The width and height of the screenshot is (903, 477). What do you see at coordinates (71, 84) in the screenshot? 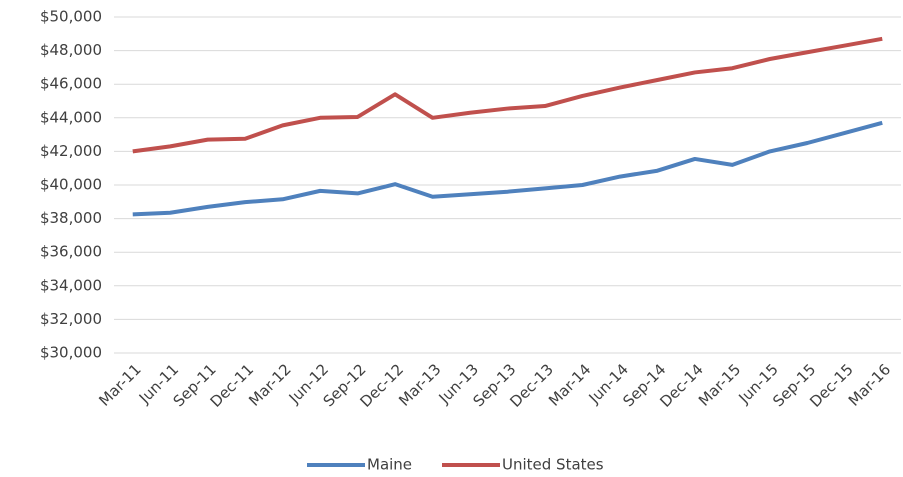
I see `y-tick-label: $46,000` at bounding box center [71, 84].